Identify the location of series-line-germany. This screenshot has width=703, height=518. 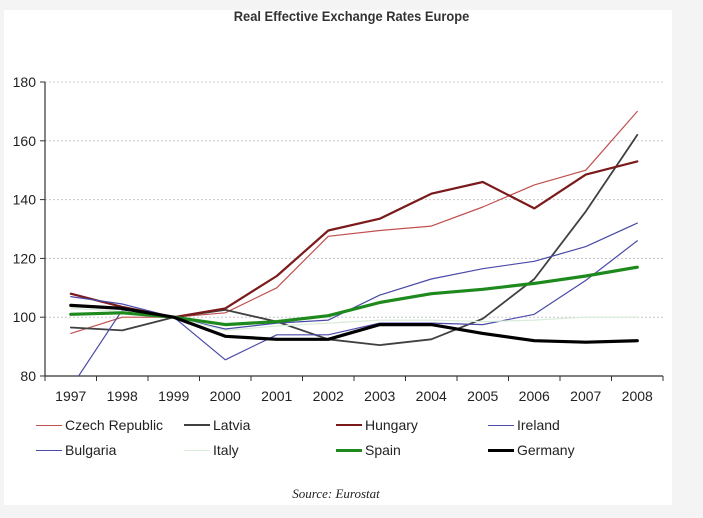
(354, 323).